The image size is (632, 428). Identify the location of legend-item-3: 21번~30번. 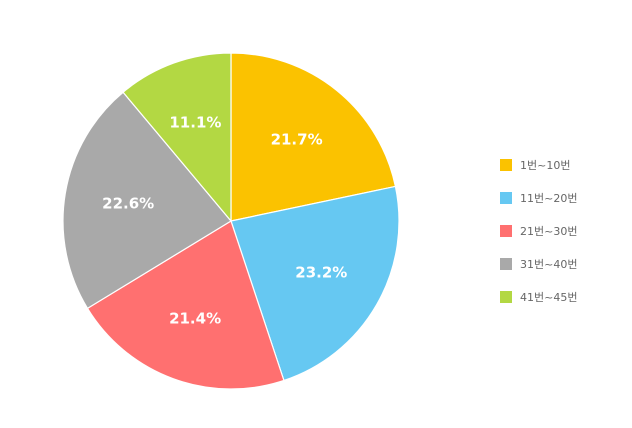
(538, 231).